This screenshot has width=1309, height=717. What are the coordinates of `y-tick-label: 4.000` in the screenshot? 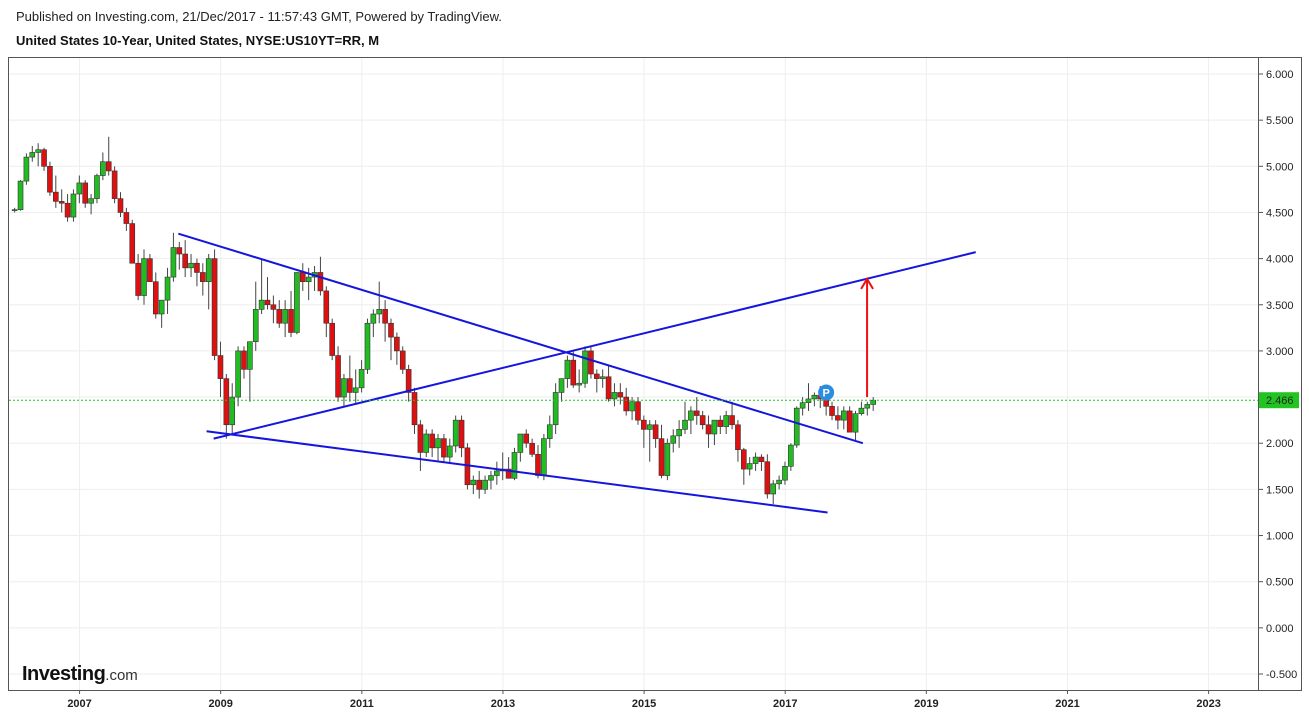 It's located at (1280, 260).